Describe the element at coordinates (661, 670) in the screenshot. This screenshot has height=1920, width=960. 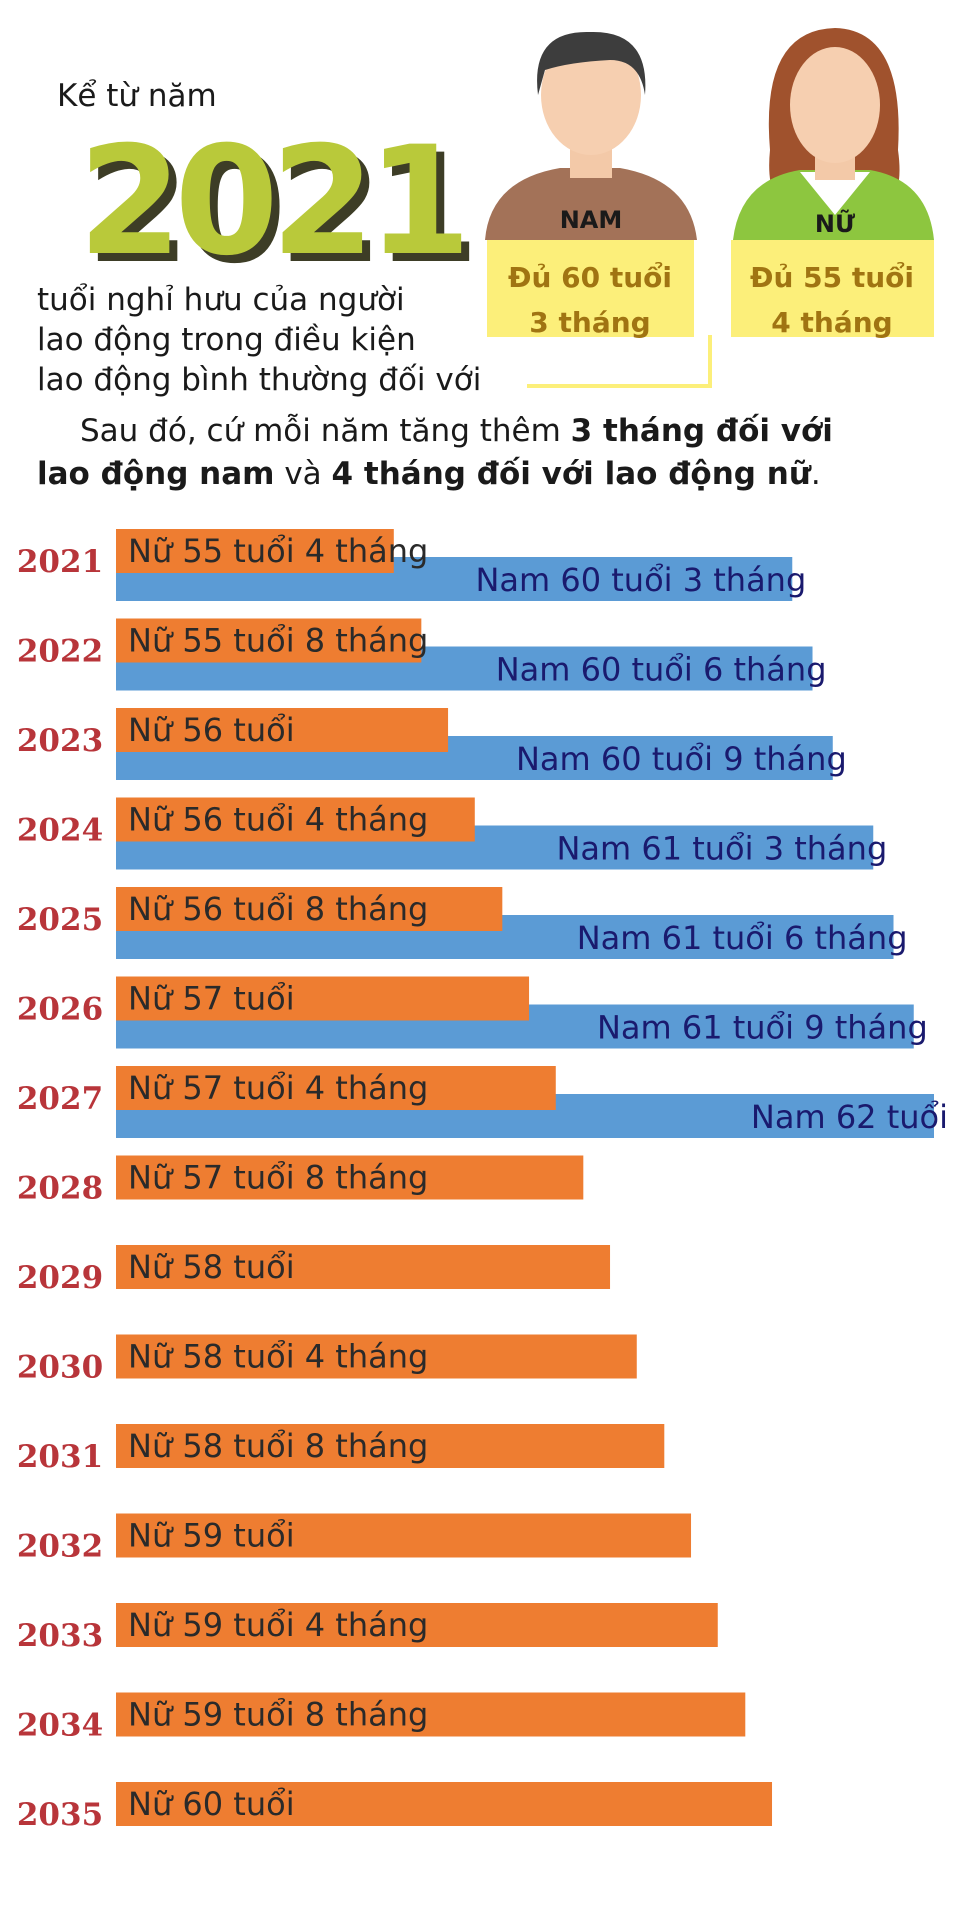
I see `value-label: Nam 60 tuổi 6 tháng` at that location.